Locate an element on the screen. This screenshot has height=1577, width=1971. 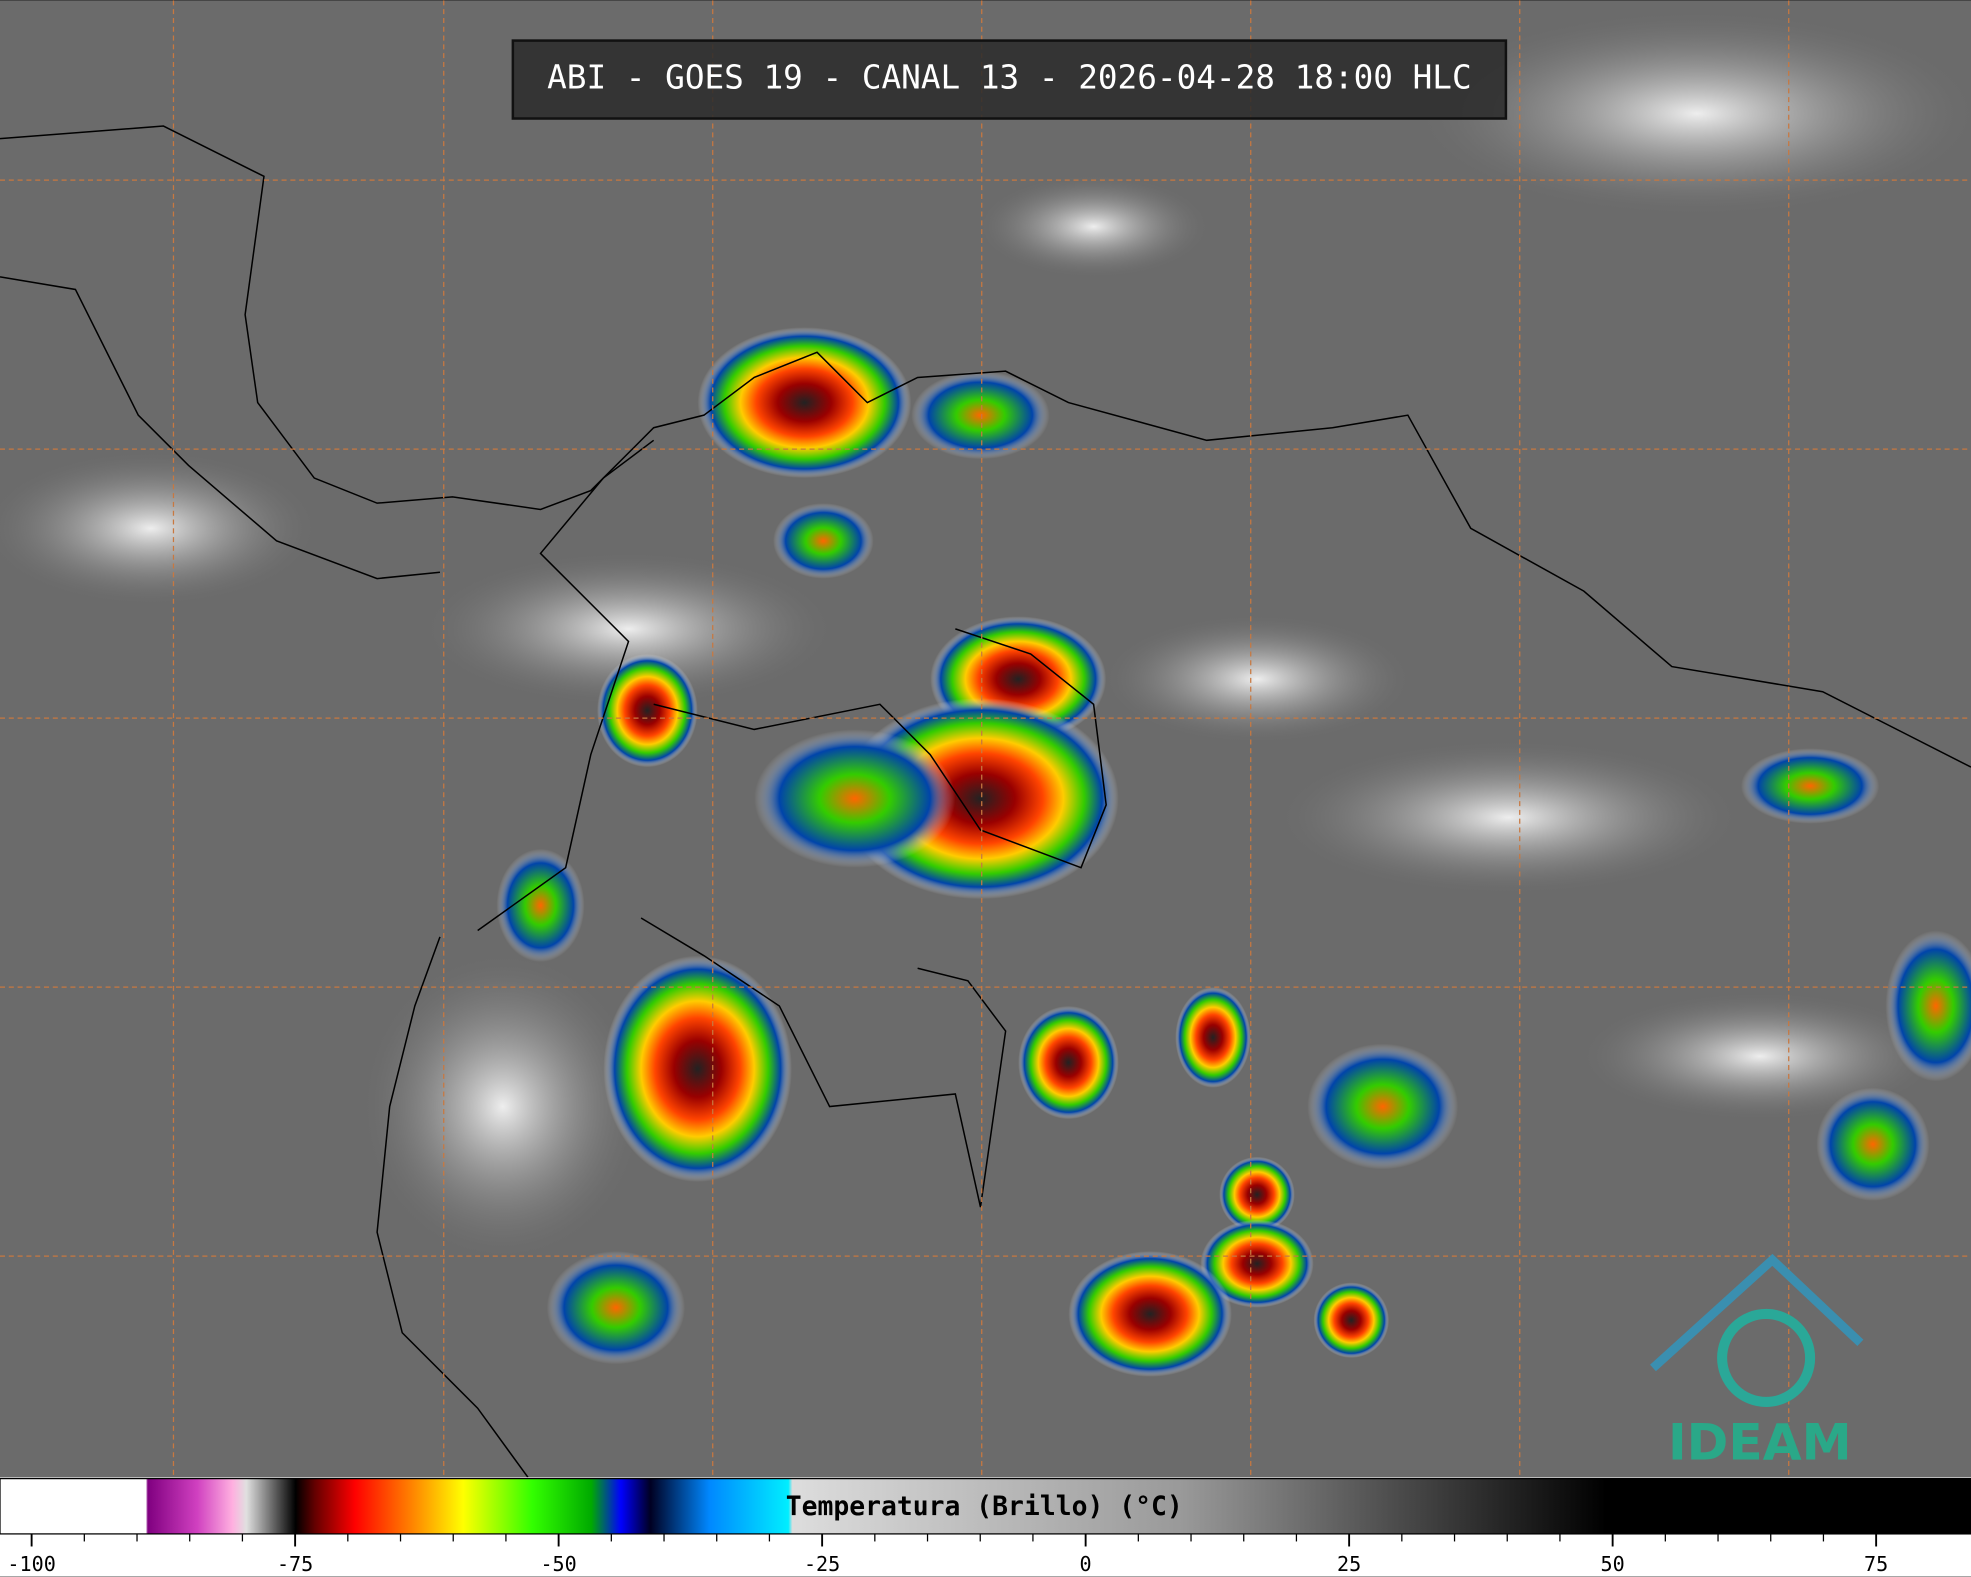
logo-text: IDEAM is located at coordinates (1760, 1441).